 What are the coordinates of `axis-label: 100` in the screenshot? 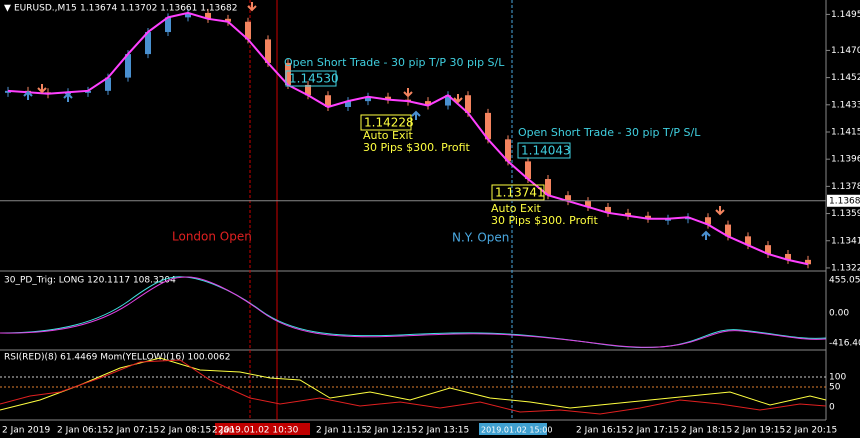 It's located at (837, 378).